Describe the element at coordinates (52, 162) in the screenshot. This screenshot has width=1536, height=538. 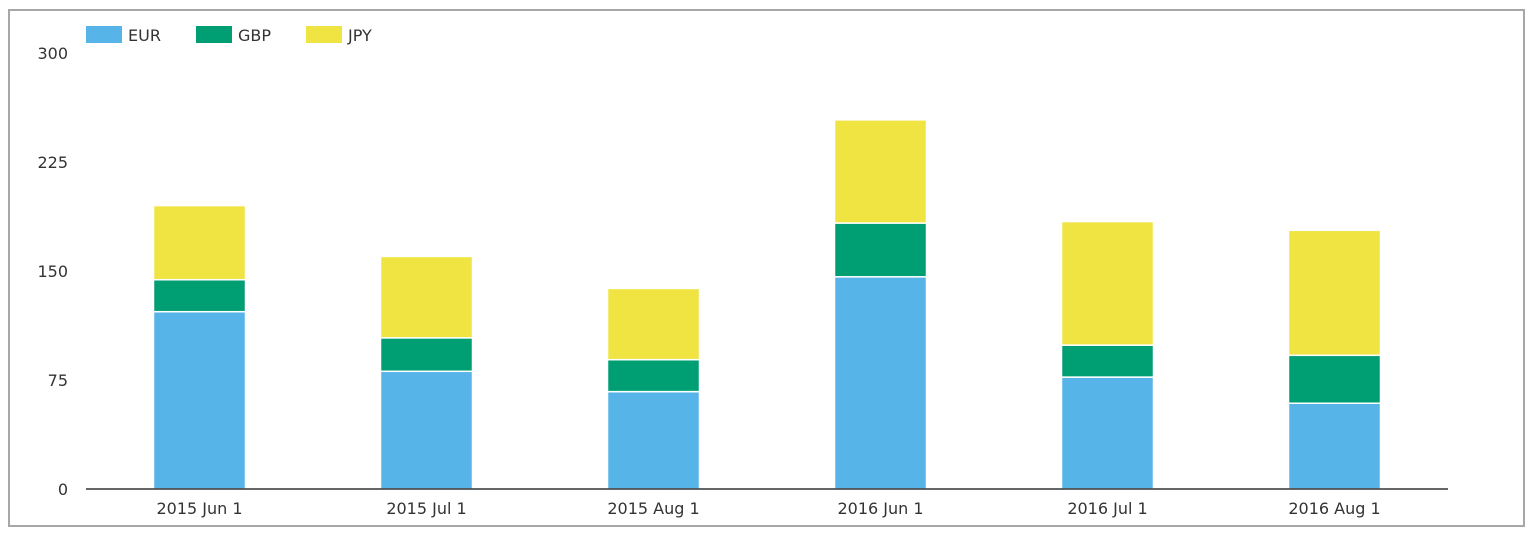
I see `y-tick-label: 225` at that location.